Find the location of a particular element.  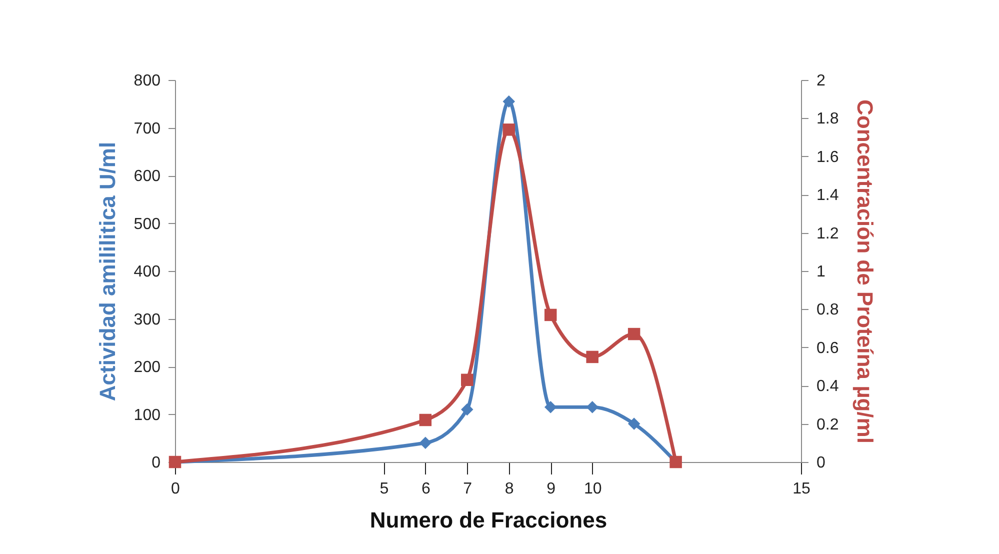

y2-tick-label: 2 is located at coordinates (821, 81).